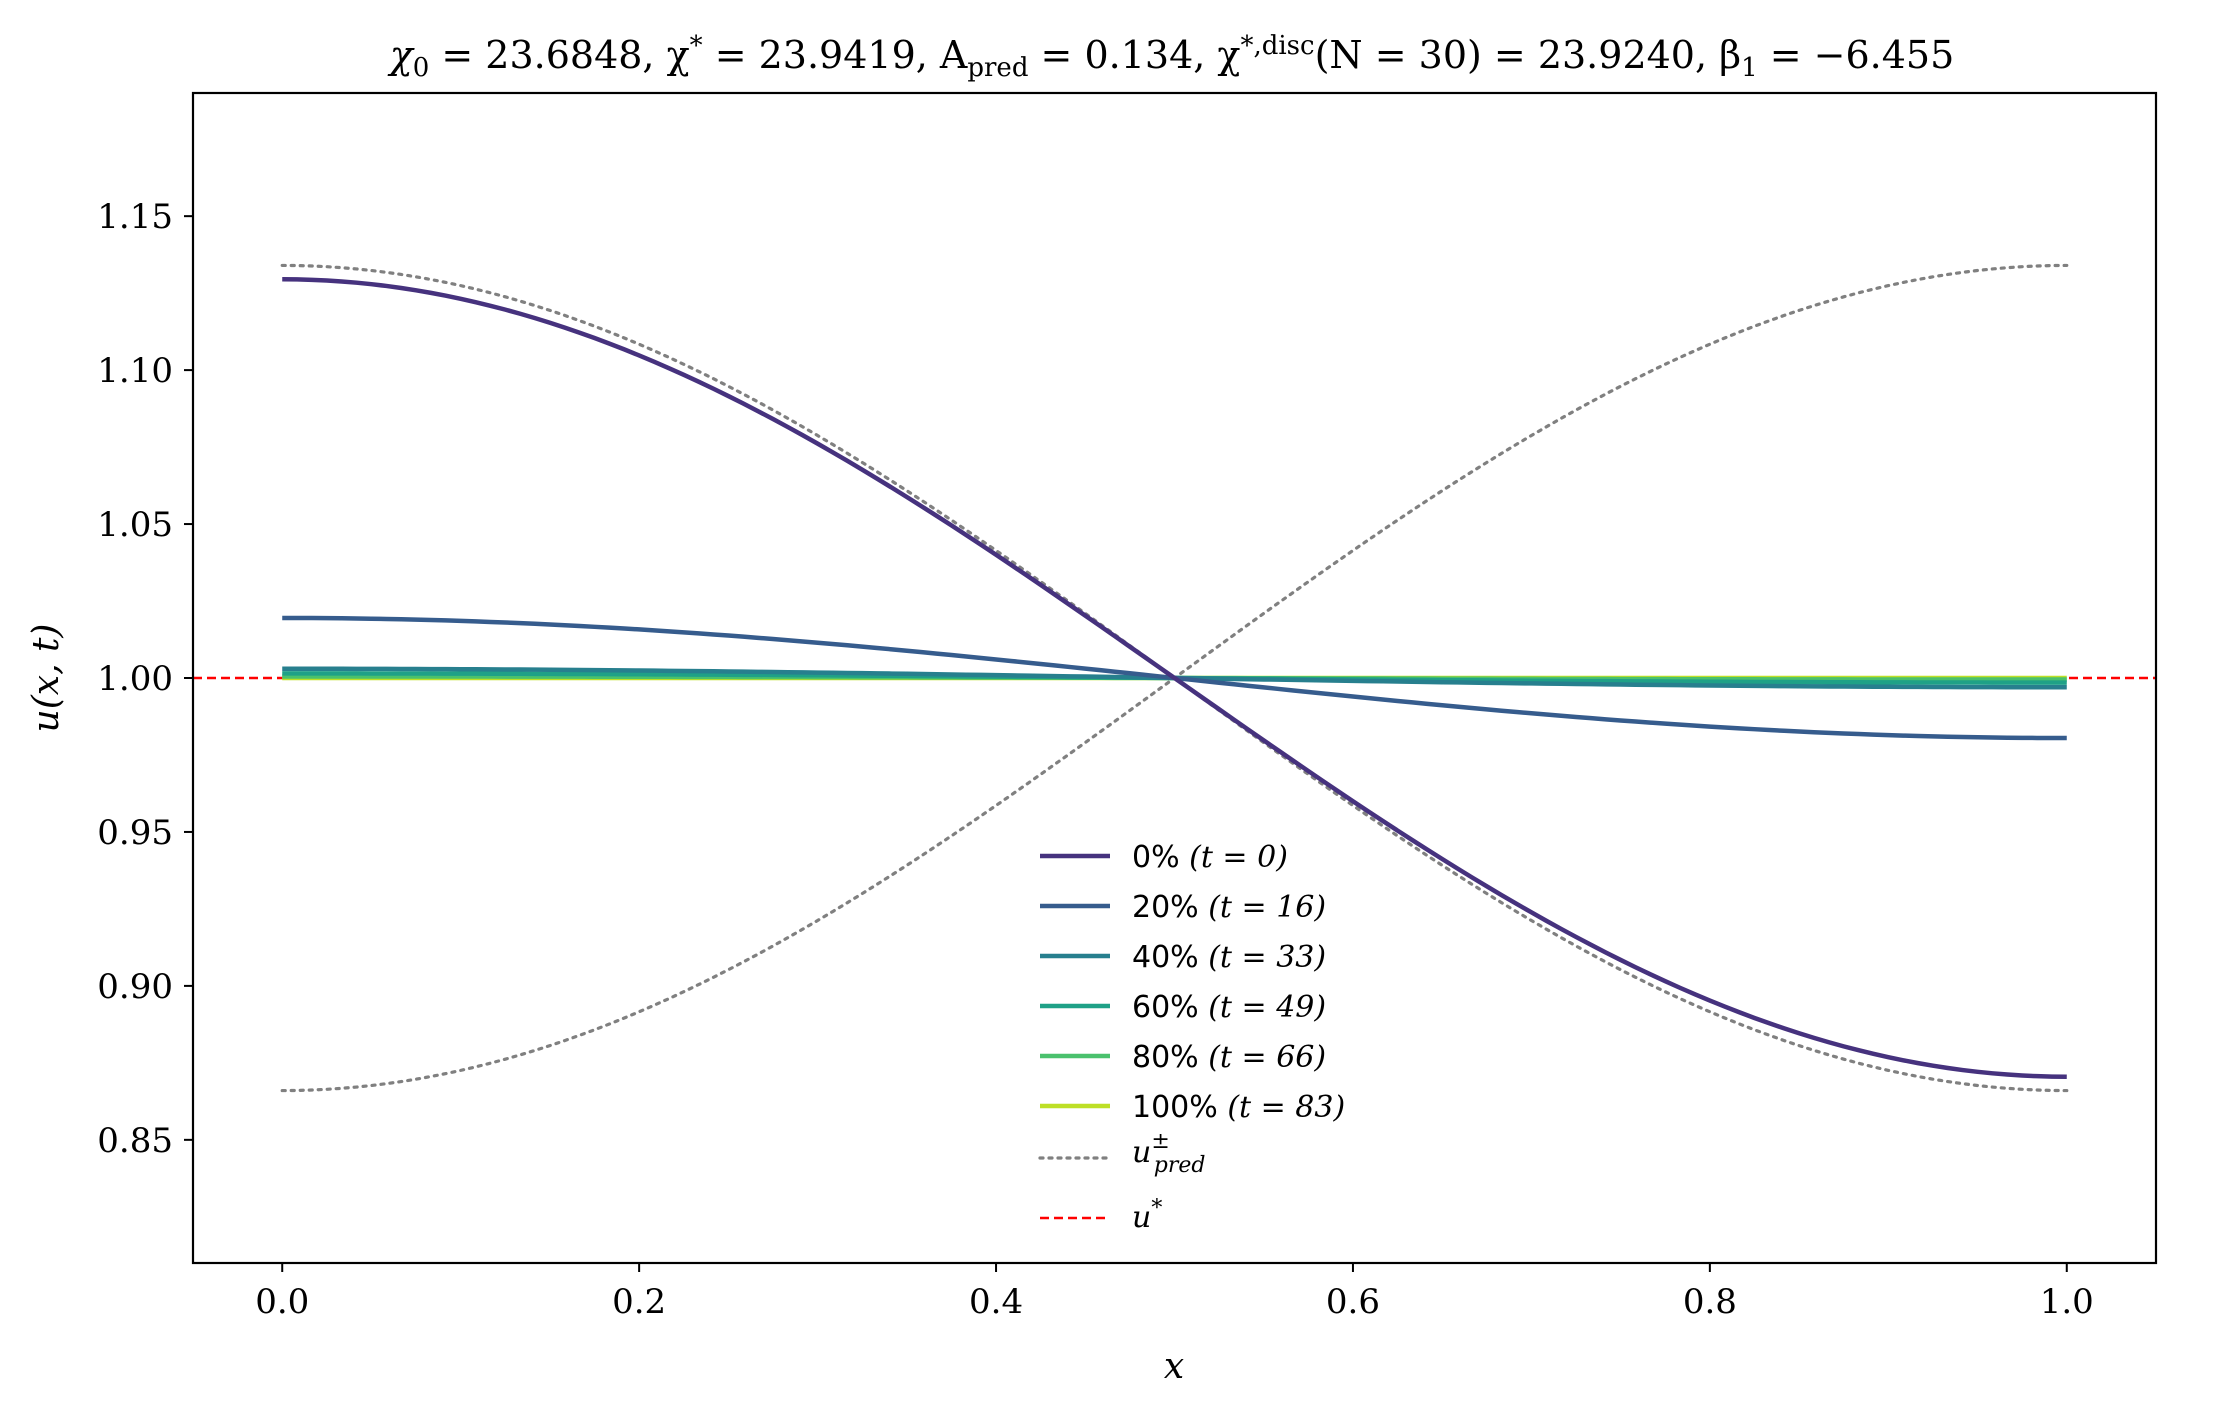  Describe the element at coordinates (135, 217) in the screenshot. I see `y-tick-label: 1.15` at that location.